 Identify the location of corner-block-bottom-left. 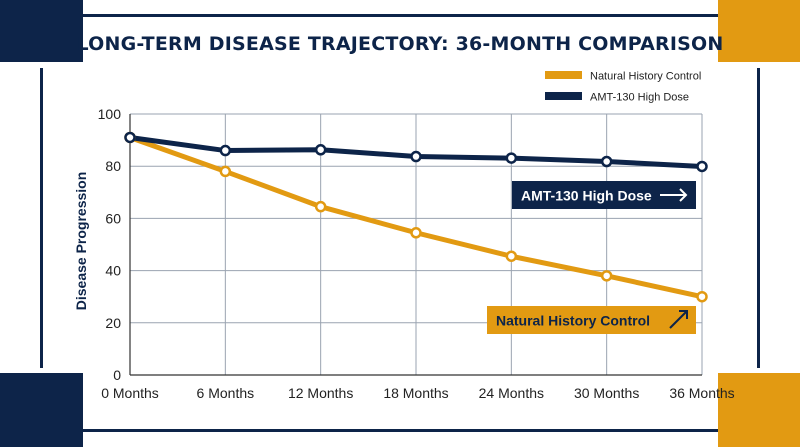
(41, 410).